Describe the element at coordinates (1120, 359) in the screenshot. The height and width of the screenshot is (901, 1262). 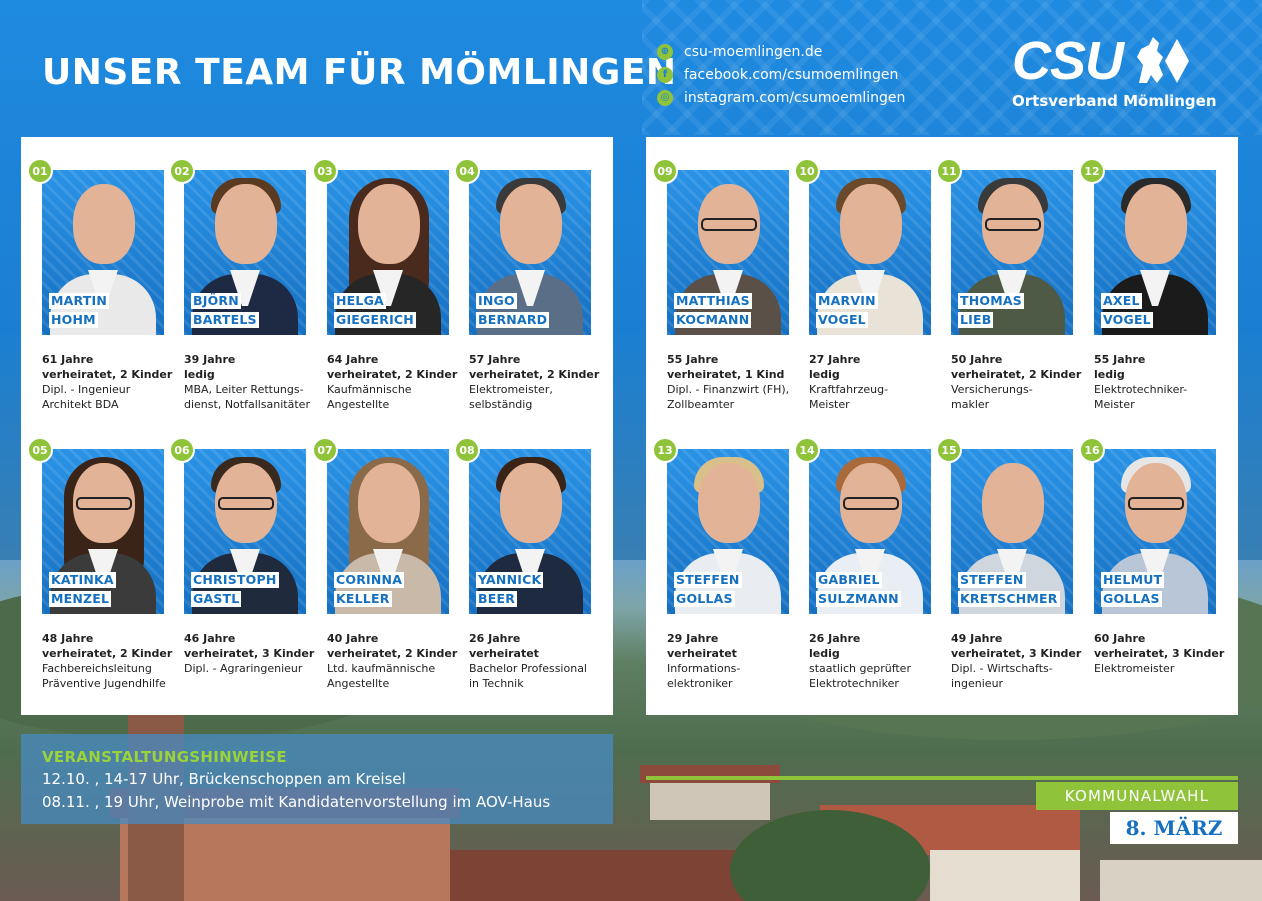
I see `candidate-age: 55 Jahre` at that location.